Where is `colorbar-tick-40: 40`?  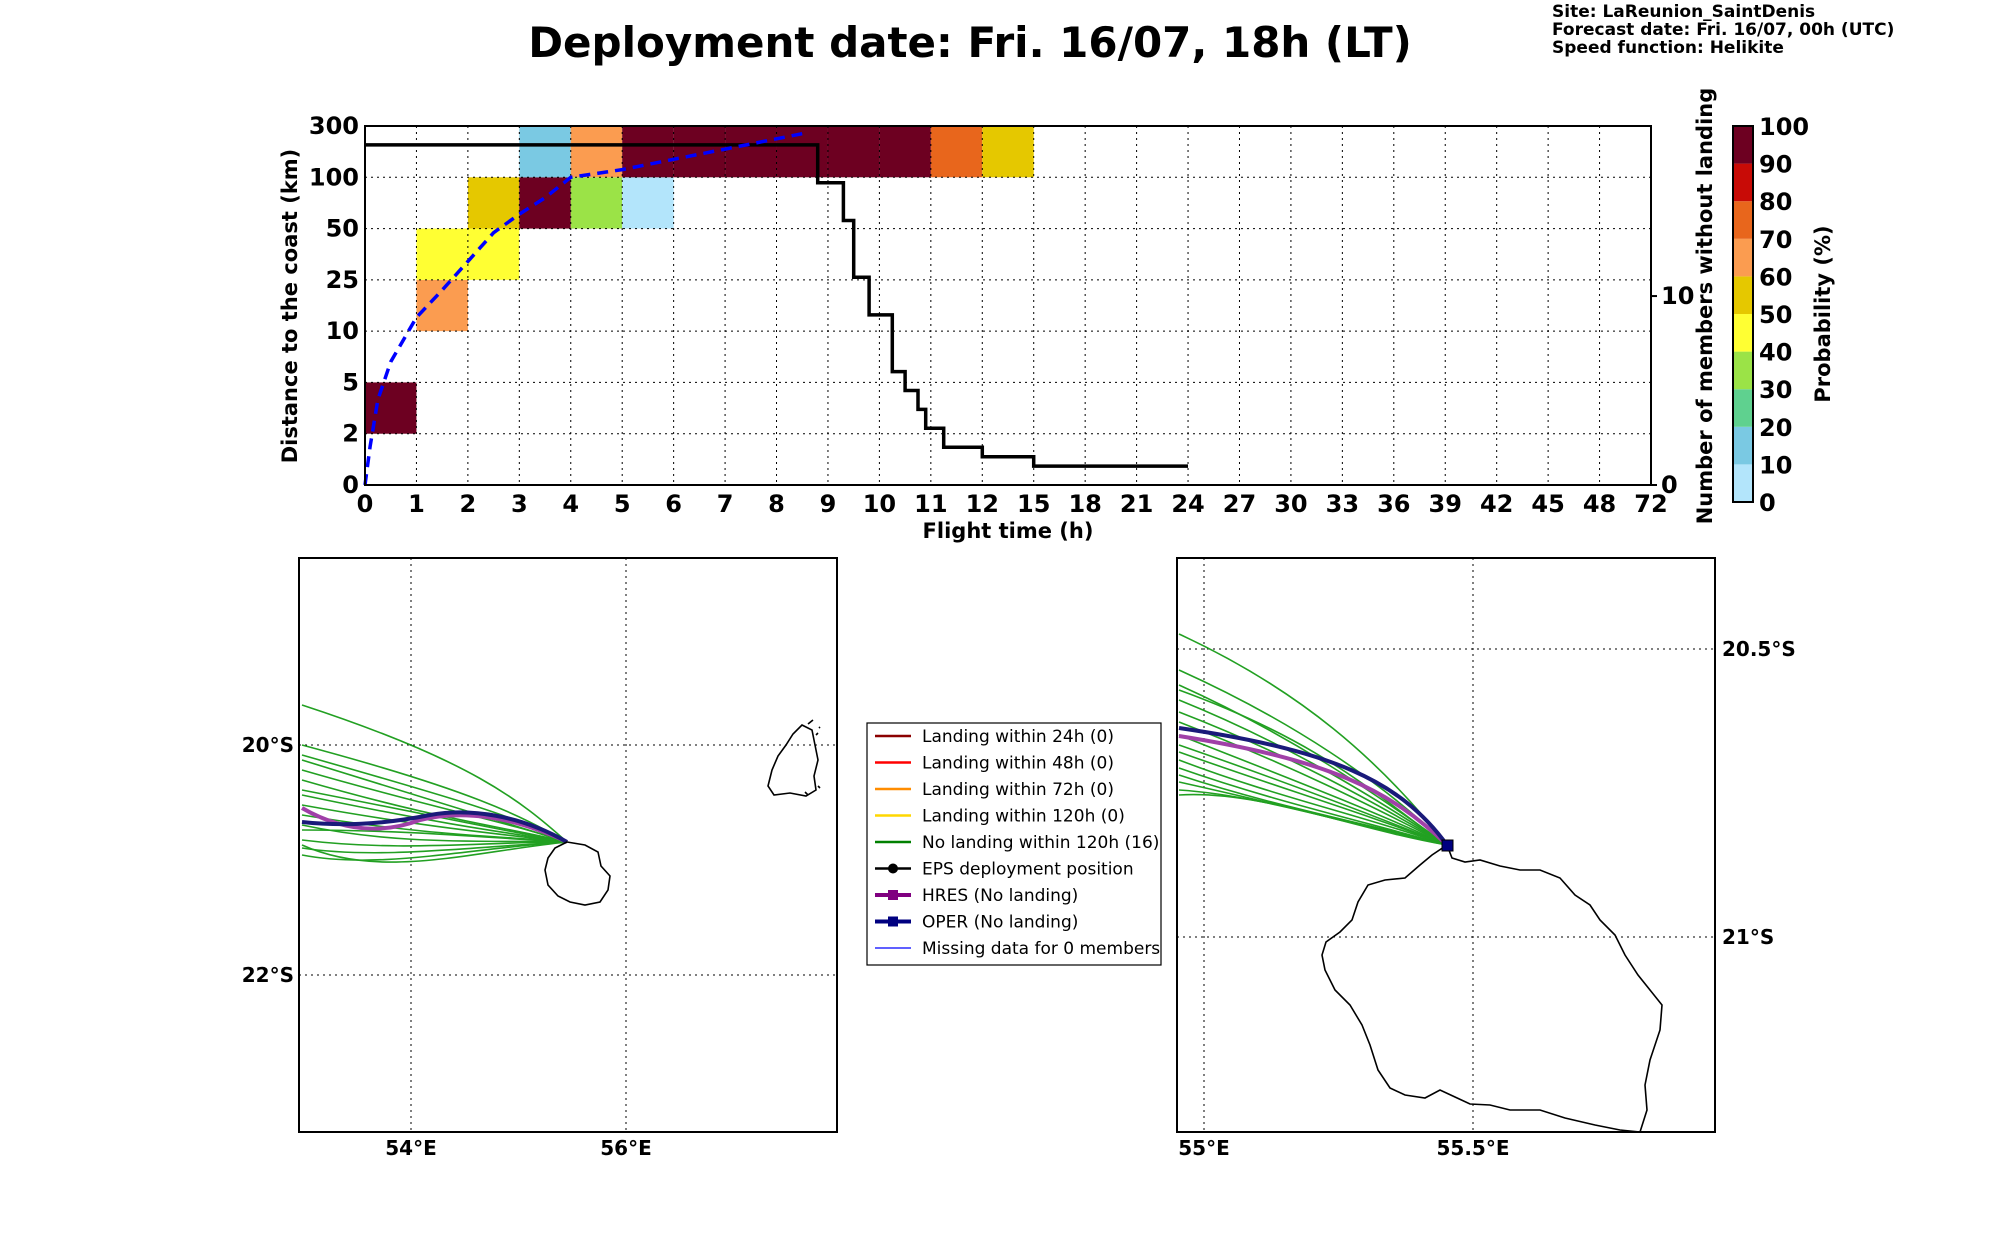 colorbar-tick-40: 40 is located at coordinates (1775, 353).